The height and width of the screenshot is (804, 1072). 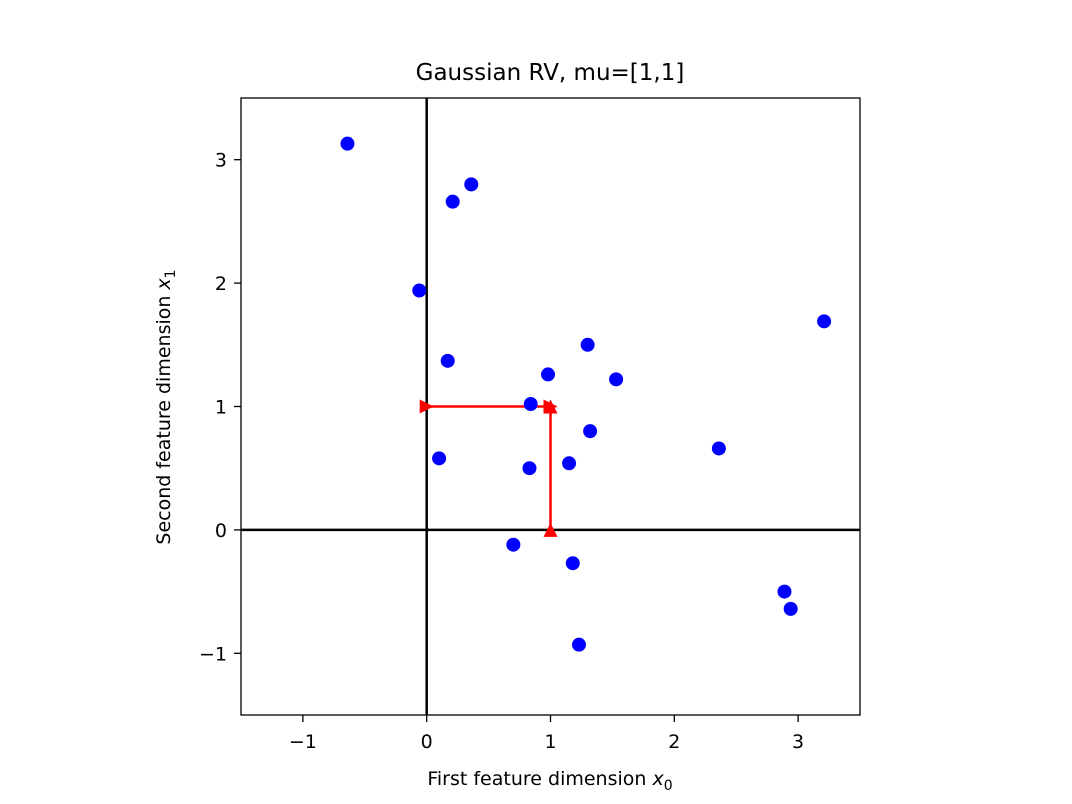 What do you see at coordinates (164, 417) in the screenshot?
I see `y-axis-title-main: Second feature dimension` at bounding box center [164, 417].